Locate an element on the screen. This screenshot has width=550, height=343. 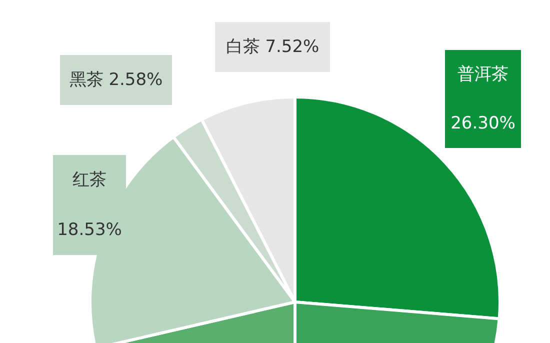
slice-label: 白茶 7.52% is located at coordinates (273, 47).